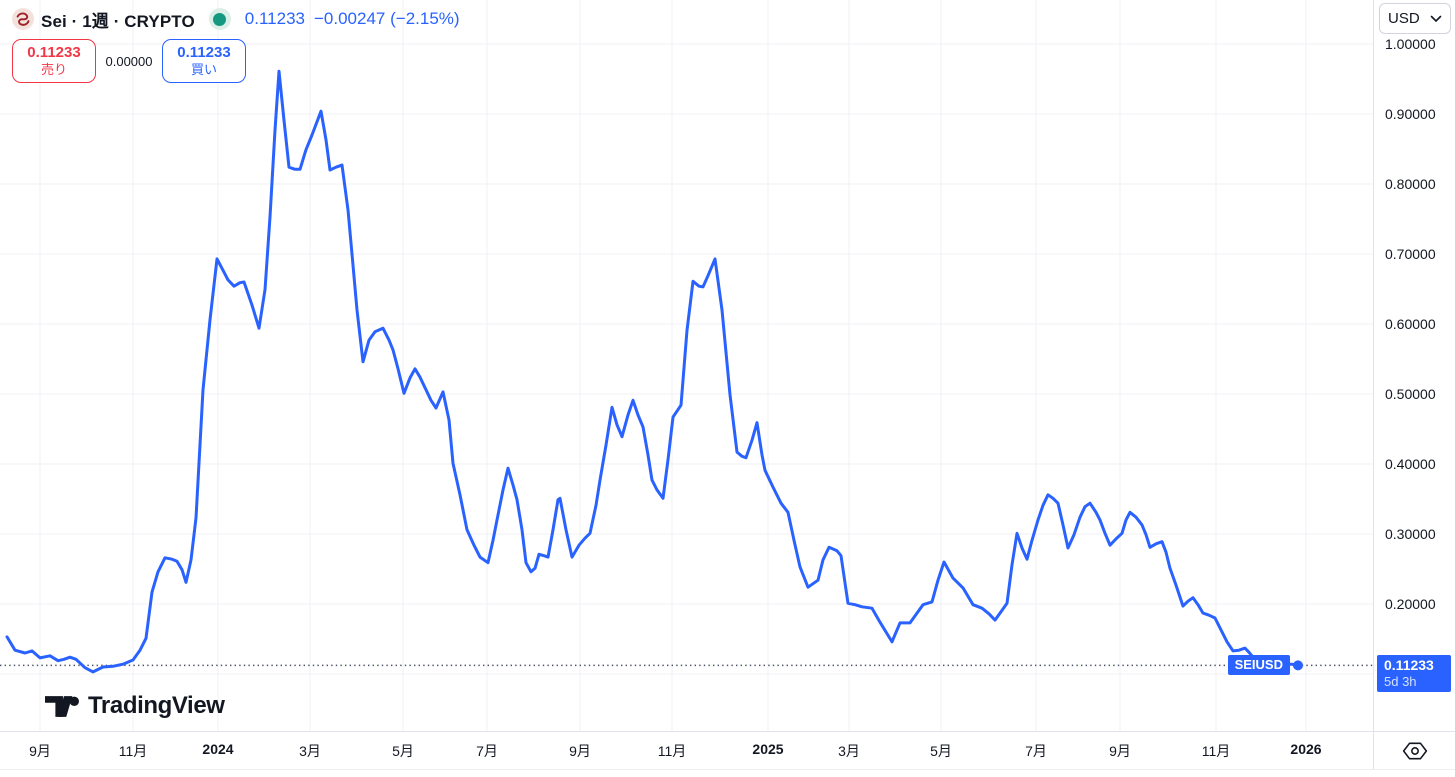 The height and width of the screenshot is (777, 1455). Describe the element at coordinates (219, 19) in the screenshot. I see `market-status-icon` at that location.